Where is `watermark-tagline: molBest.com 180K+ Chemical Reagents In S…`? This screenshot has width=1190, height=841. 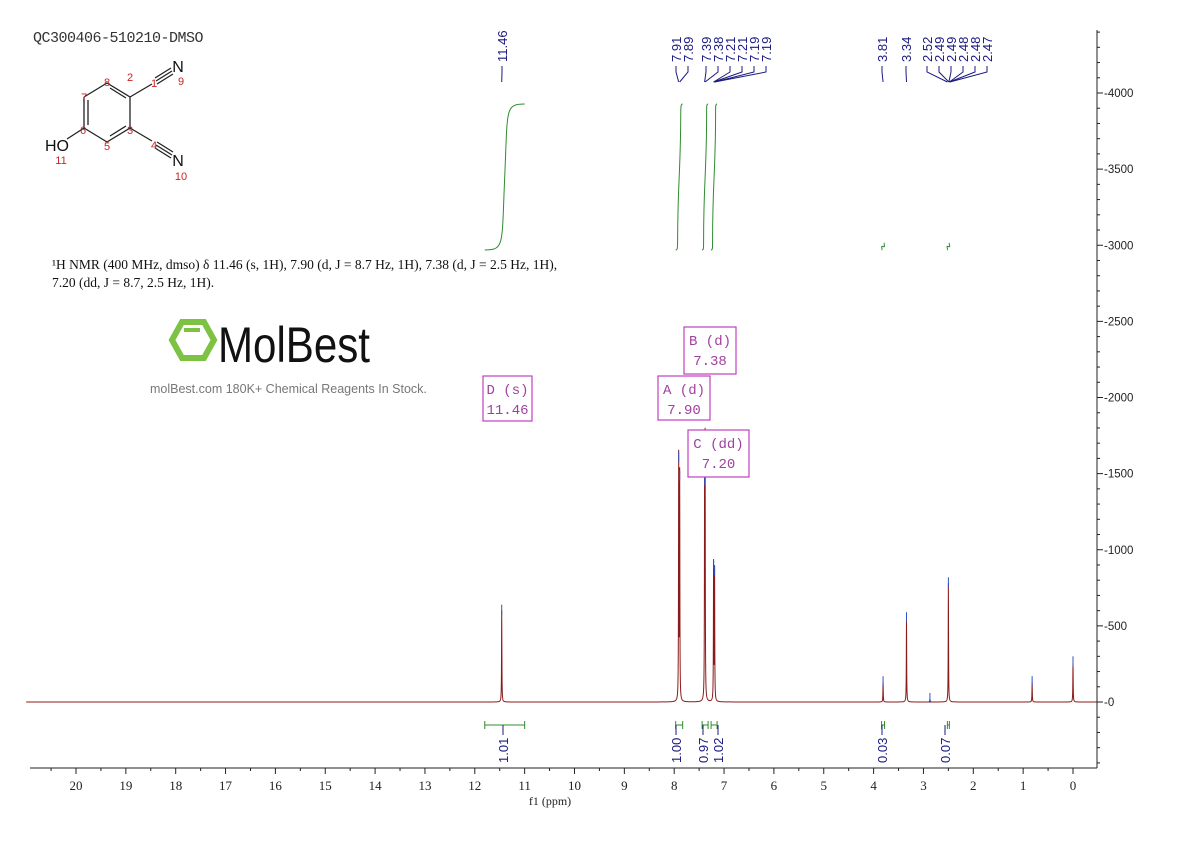
watermark-tagline: molBest.com 180K+ Chemical Reagents In S… is located at coordinates (288, 389).